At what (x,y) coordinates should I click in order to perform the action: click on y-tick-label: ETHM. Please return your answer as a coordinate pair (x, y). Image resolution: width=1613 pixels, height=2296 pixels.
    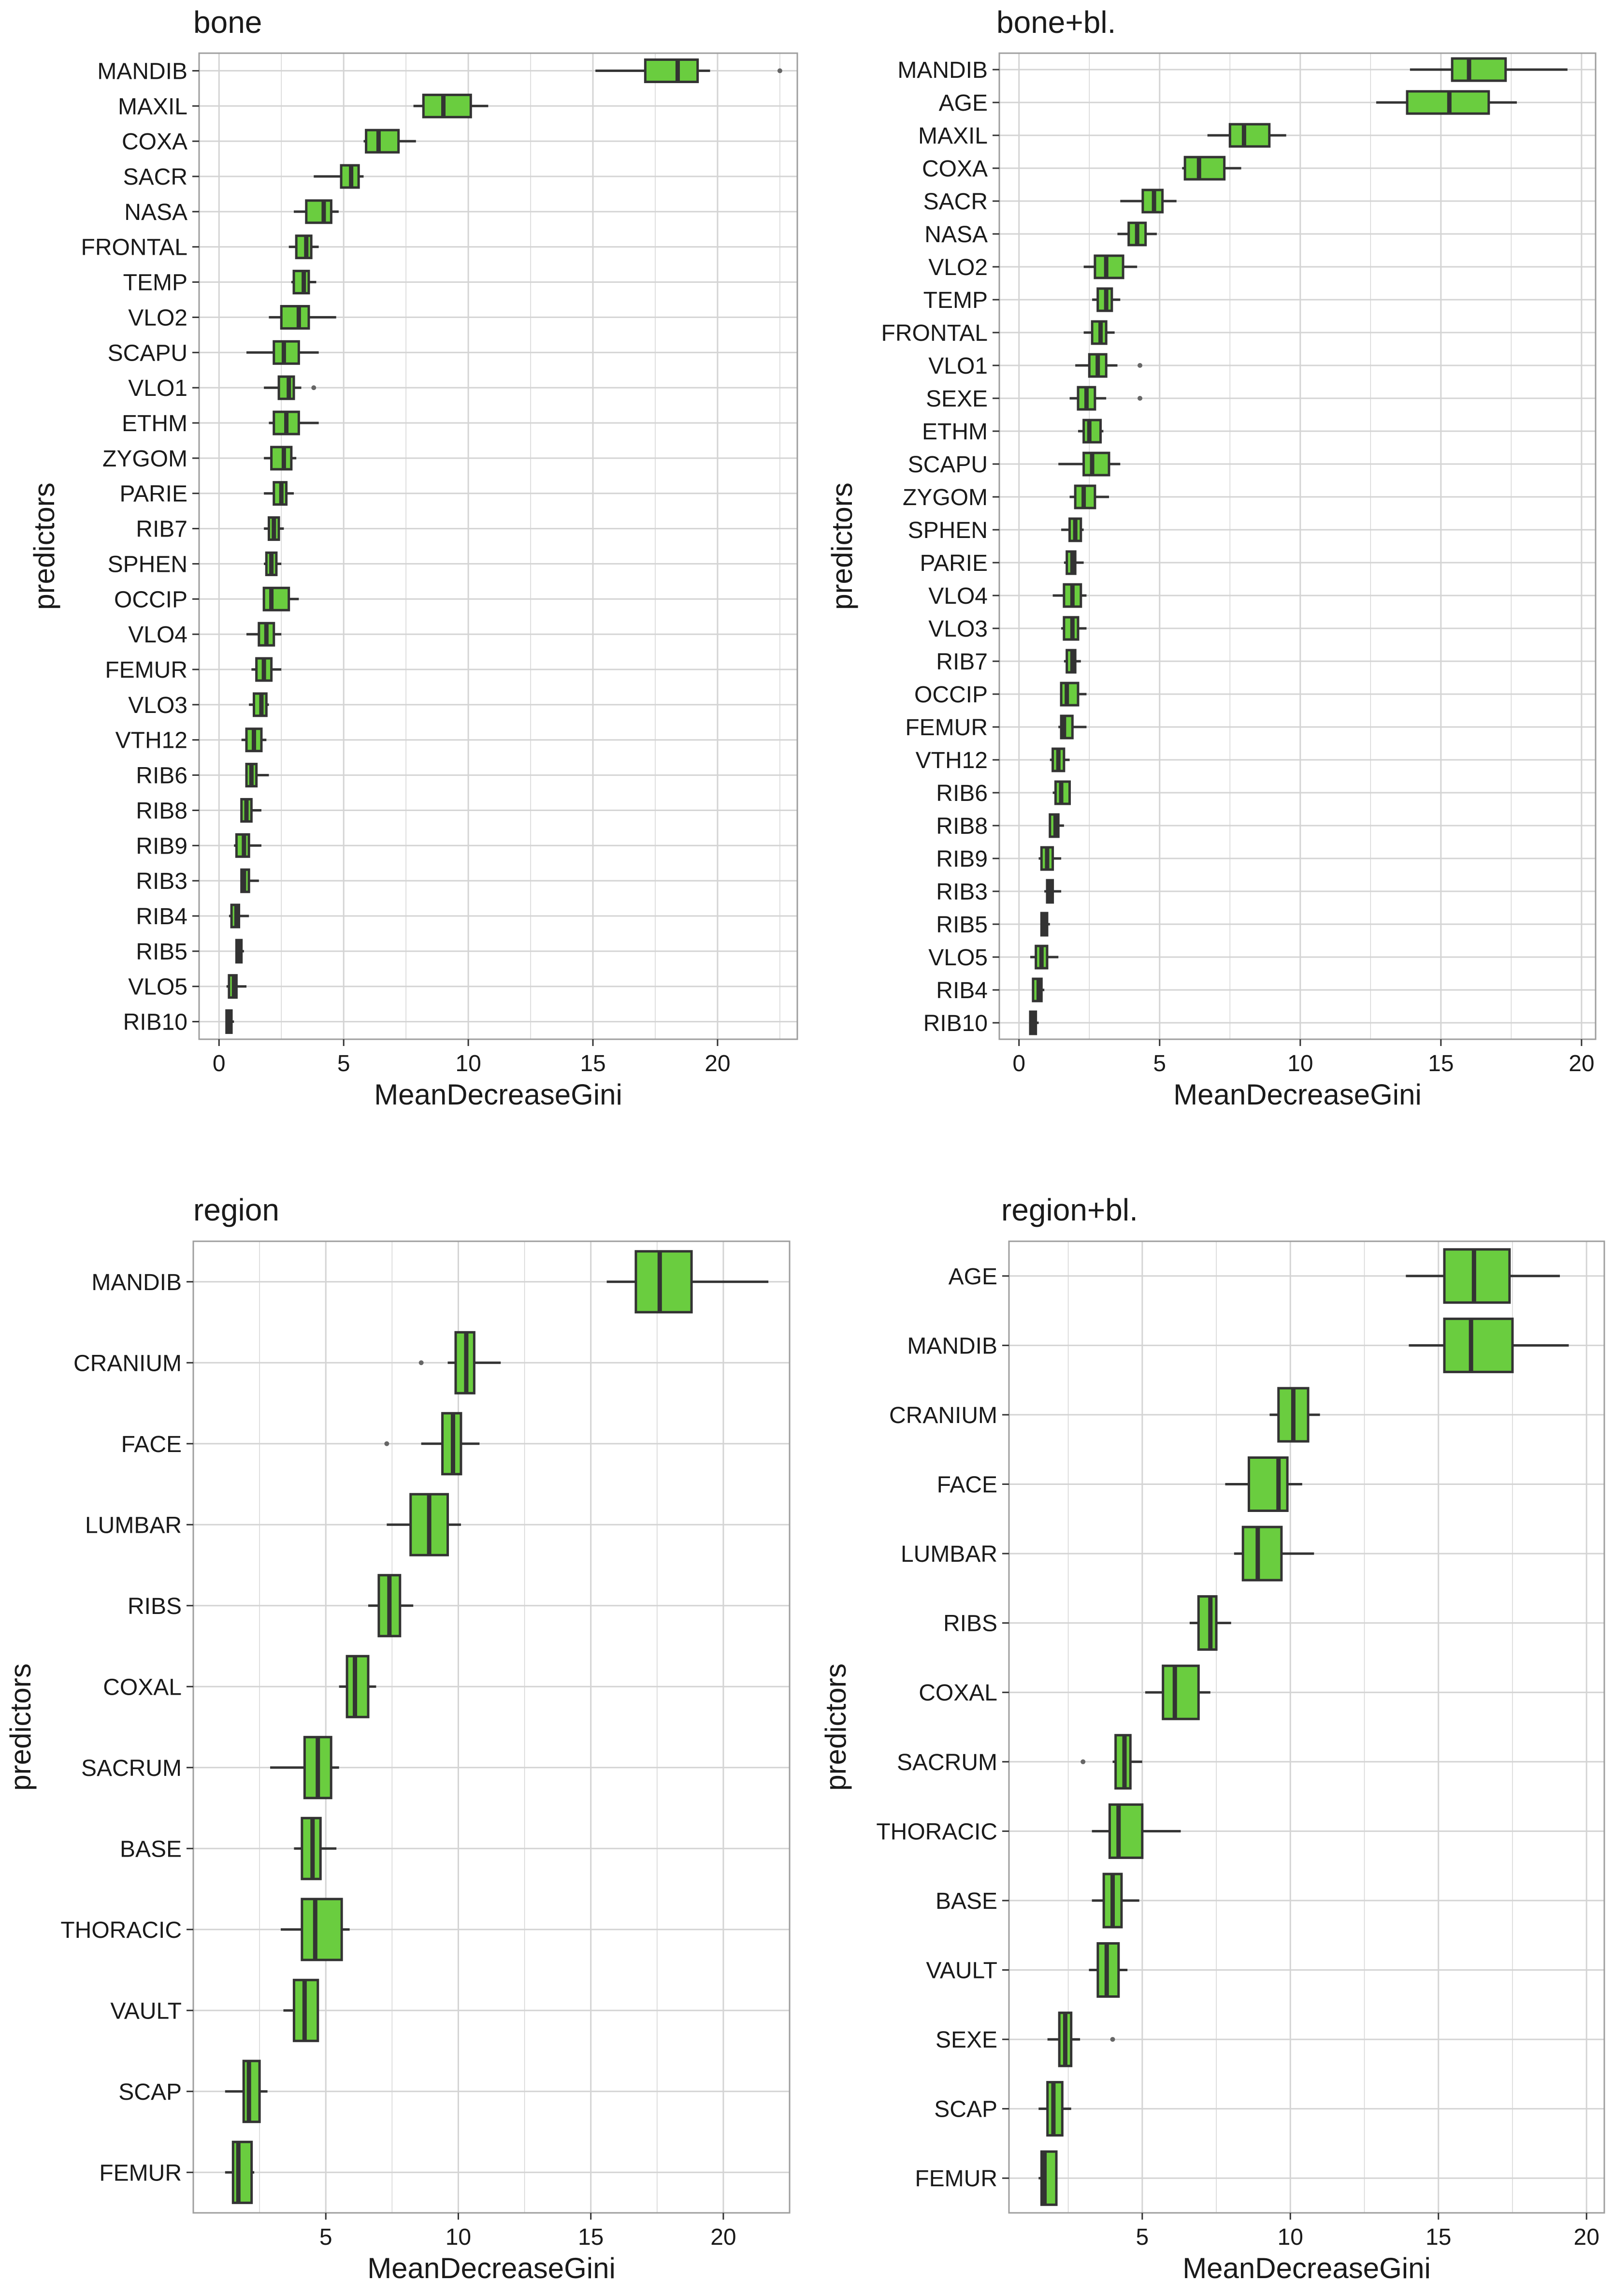
    Looking at the image, I should click on (955, 432).